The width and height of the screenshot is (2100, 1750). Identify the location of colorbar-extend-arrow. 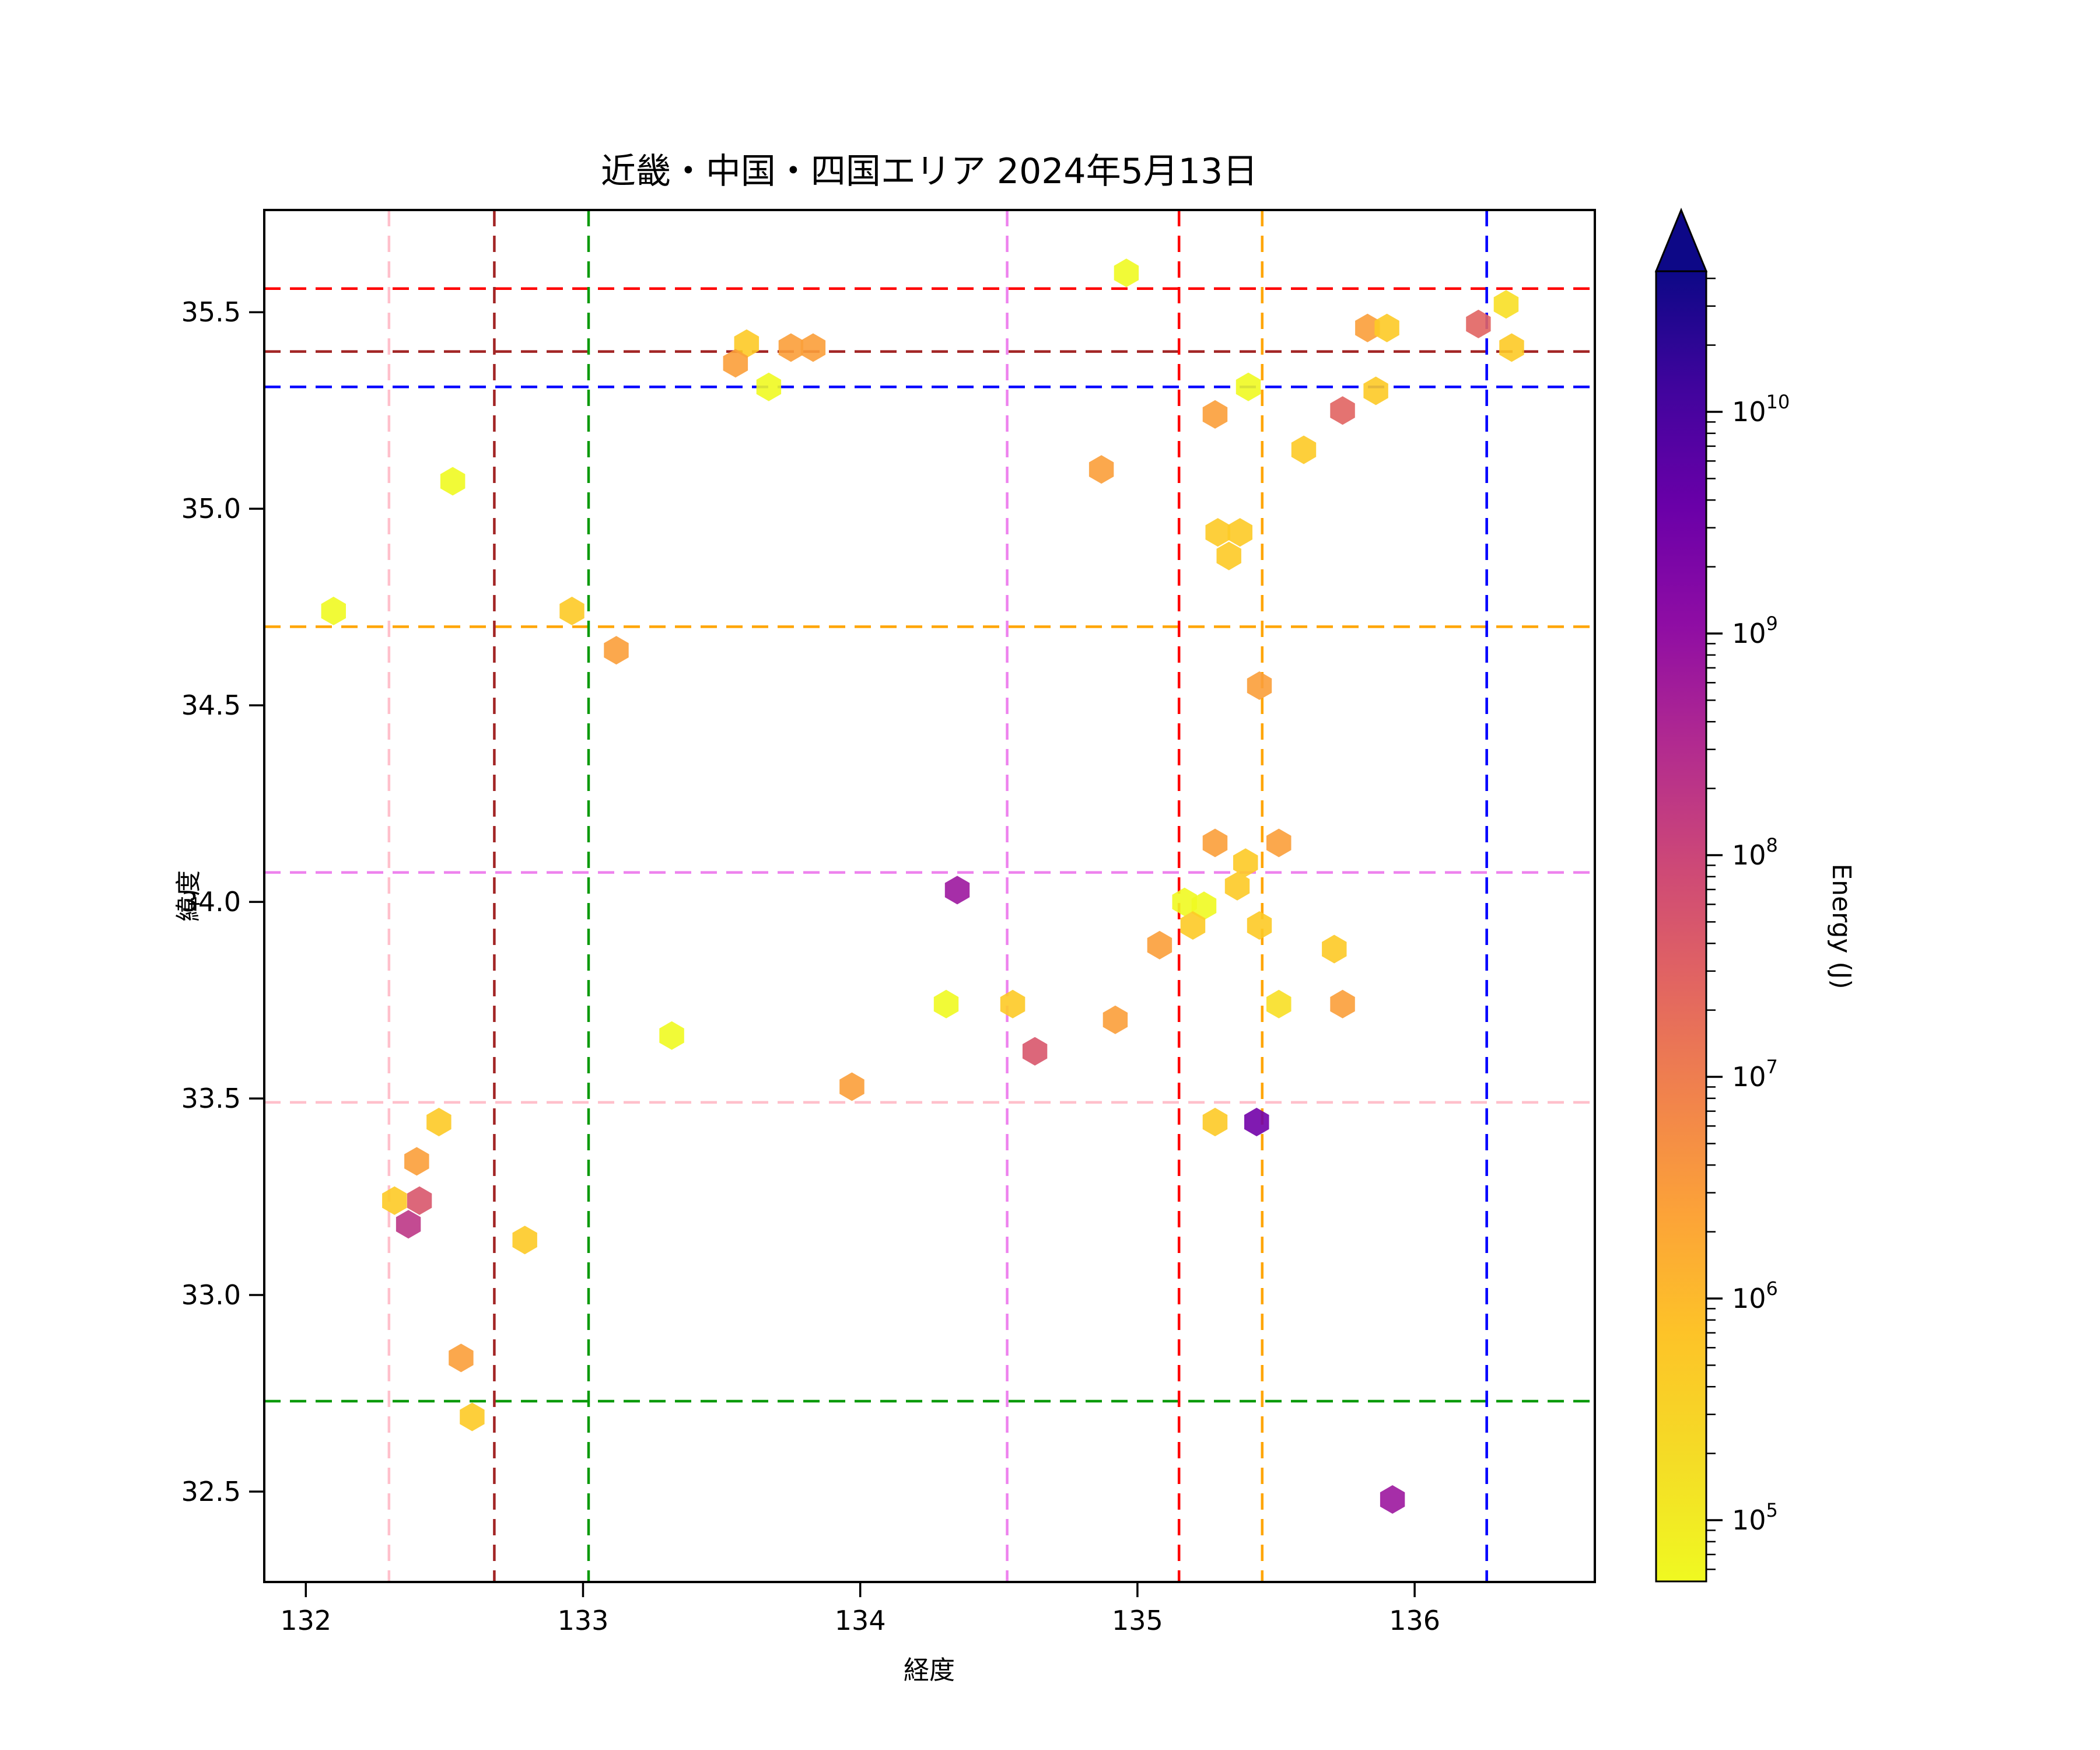
(1681, 240).